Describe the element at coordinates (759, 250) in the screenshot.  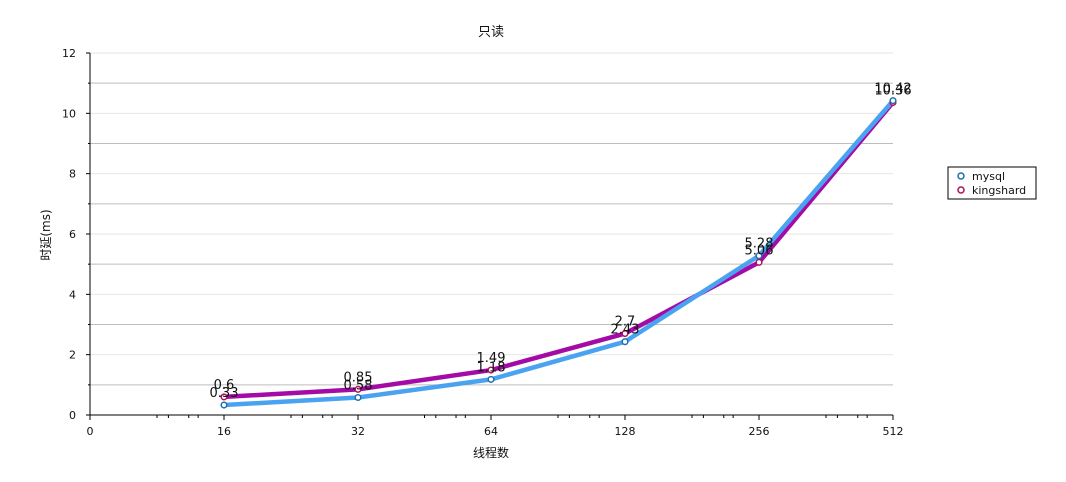
I see `data-label-kingshard-256: 5.06` at that location.